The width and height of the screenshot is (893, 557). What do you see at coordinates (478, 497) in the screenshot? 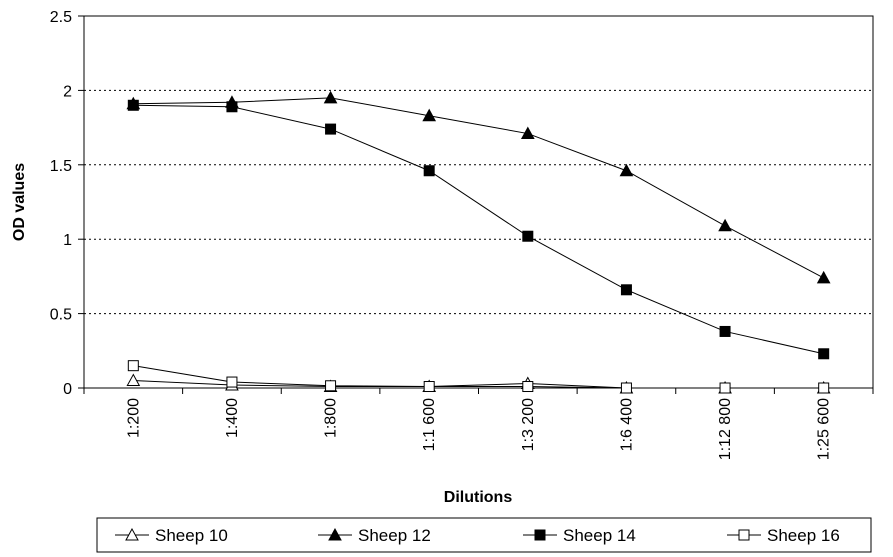
I see `x-axis-label: Dilutions` at bounding box center [478, 497].